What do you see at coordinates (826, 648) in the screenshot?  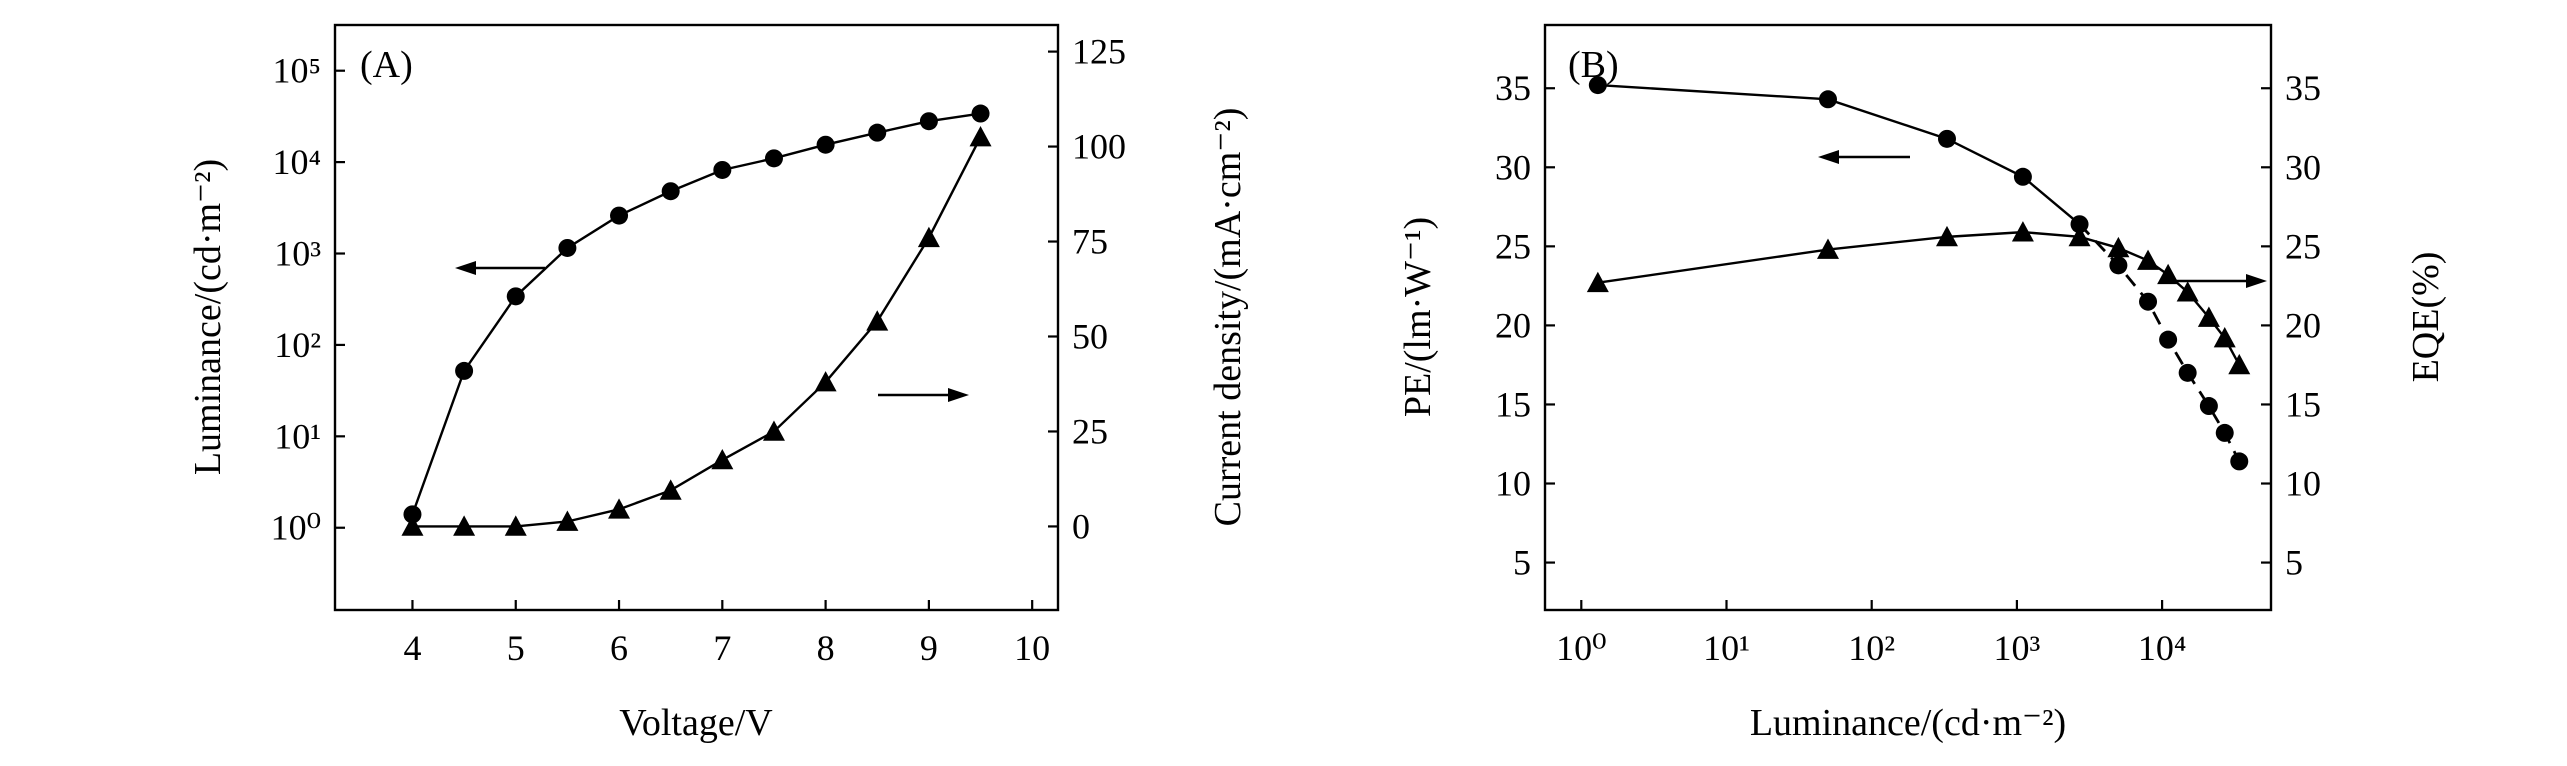 I see `panel-a-x-tick-label-4: 8` at bounding box center [826, 648].